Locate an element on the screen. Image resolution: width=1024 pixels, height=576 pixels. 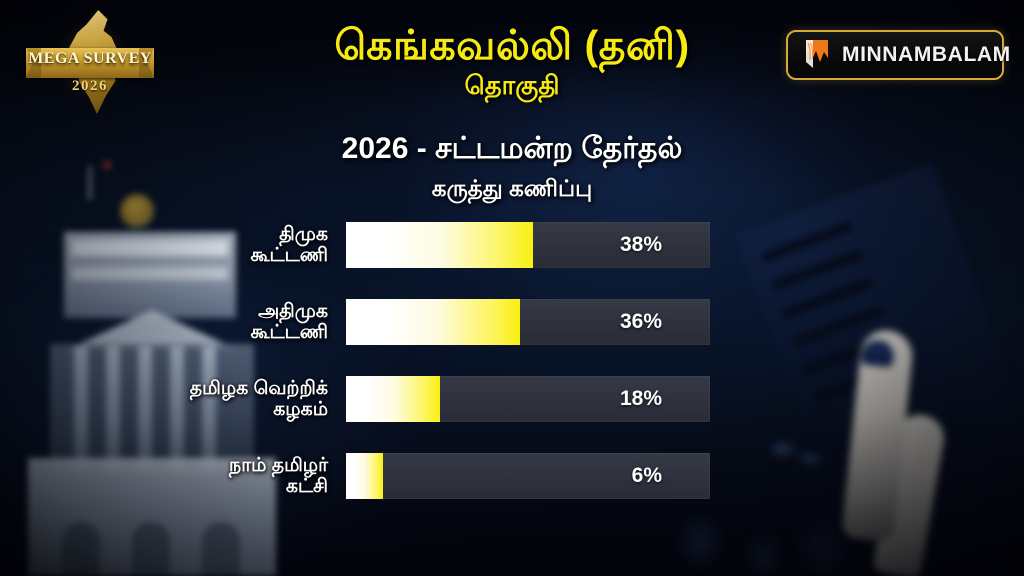
bar-track: 36% is located at coordinates (528, 322).